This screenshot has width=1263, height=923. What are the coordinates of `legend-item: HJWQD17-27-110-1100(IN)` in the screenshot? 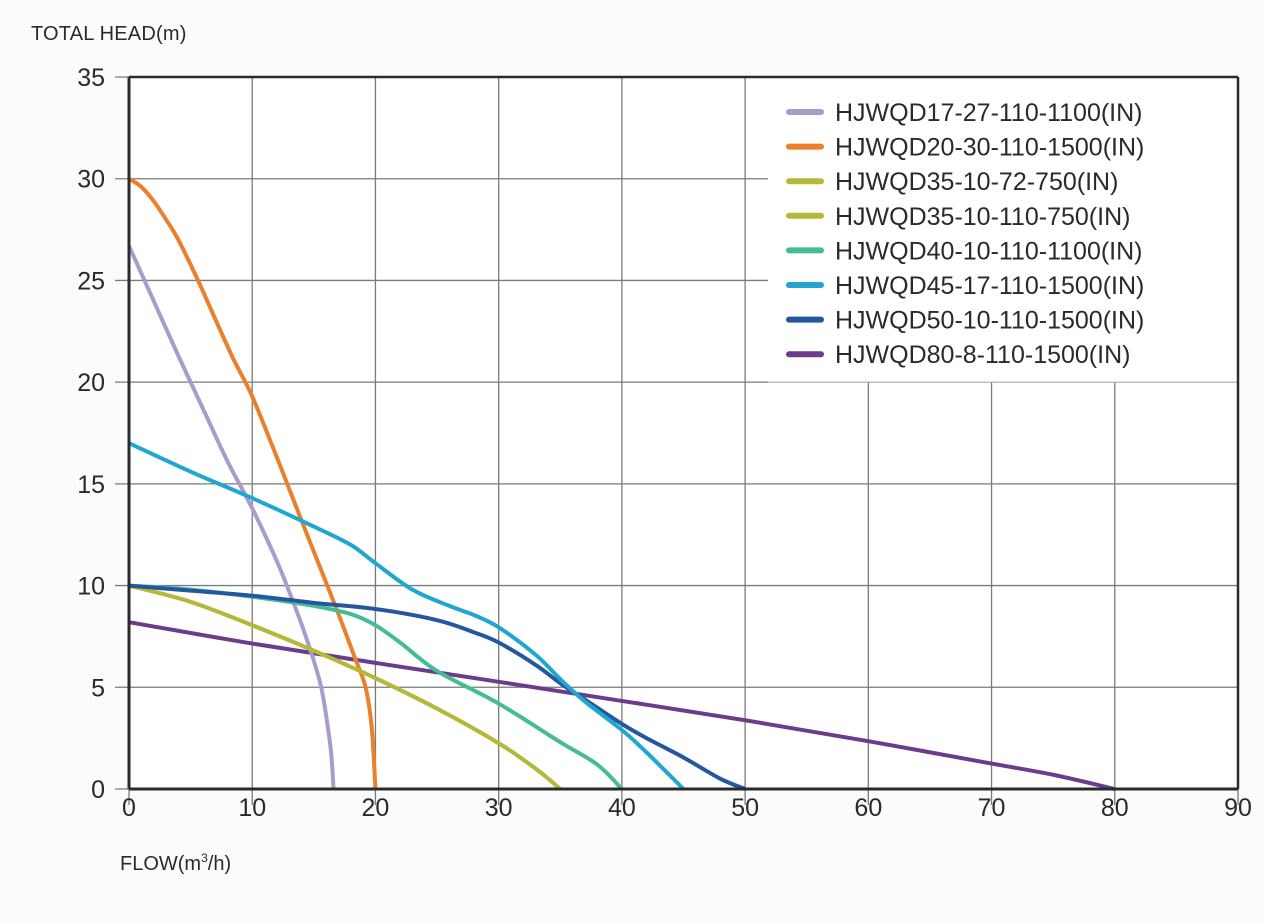 It's located at (964, 113).